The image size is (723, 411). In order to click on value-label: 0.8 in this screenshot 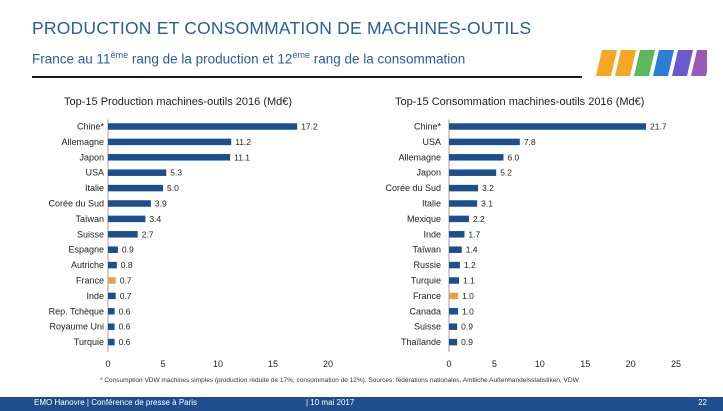, I will do `click(127, 265)`.